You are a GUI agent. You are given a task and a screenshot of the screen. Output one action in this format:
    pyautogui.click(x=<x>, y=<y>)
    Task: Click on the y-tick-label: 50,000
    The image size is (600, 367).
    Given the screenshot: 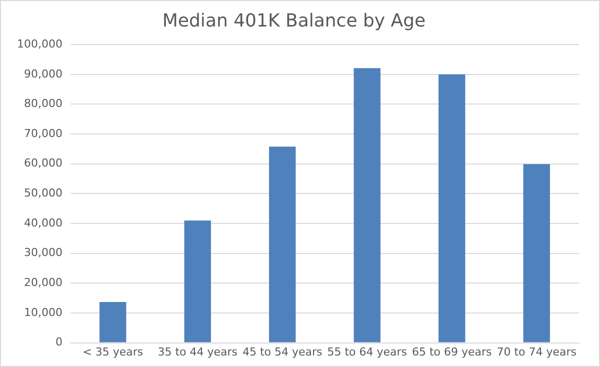 What is the action you would take?
    pyautogui.click(x=43, y=193)
    